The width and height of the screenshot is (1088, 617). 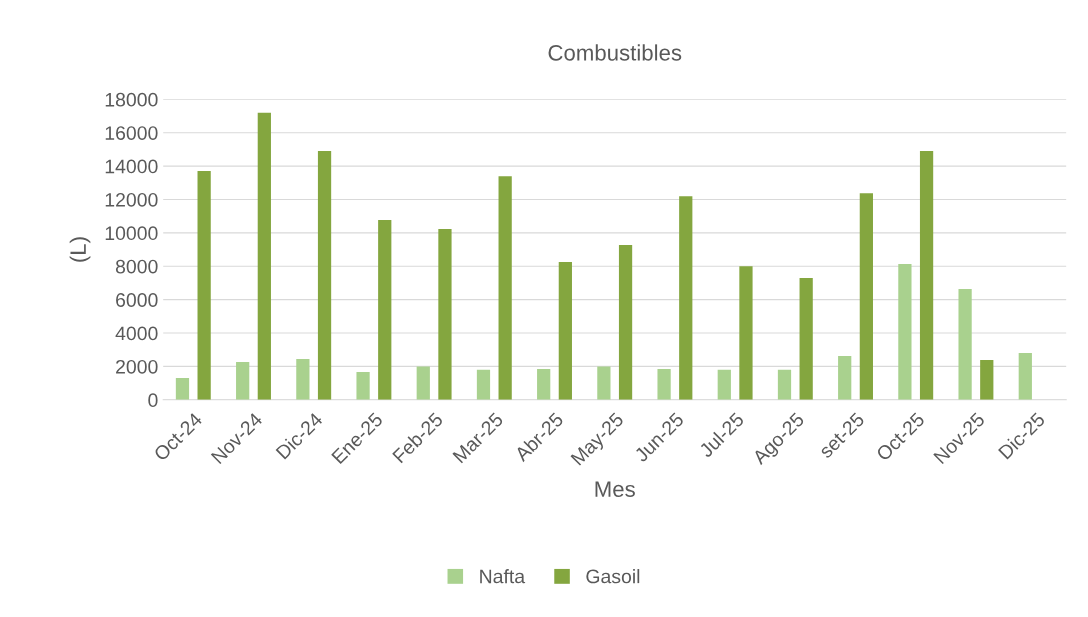 What do you see at coordinates (80, 249) in the screenshot?
I see `y-axis-title: (L)` at bounding box center [80, 249].